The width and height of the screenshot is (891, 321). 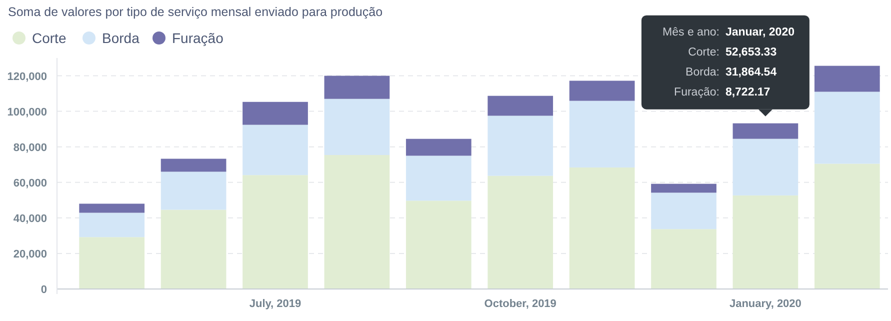 I want to click on x-tick-label: January, 2020, so click(x=765, y=304).